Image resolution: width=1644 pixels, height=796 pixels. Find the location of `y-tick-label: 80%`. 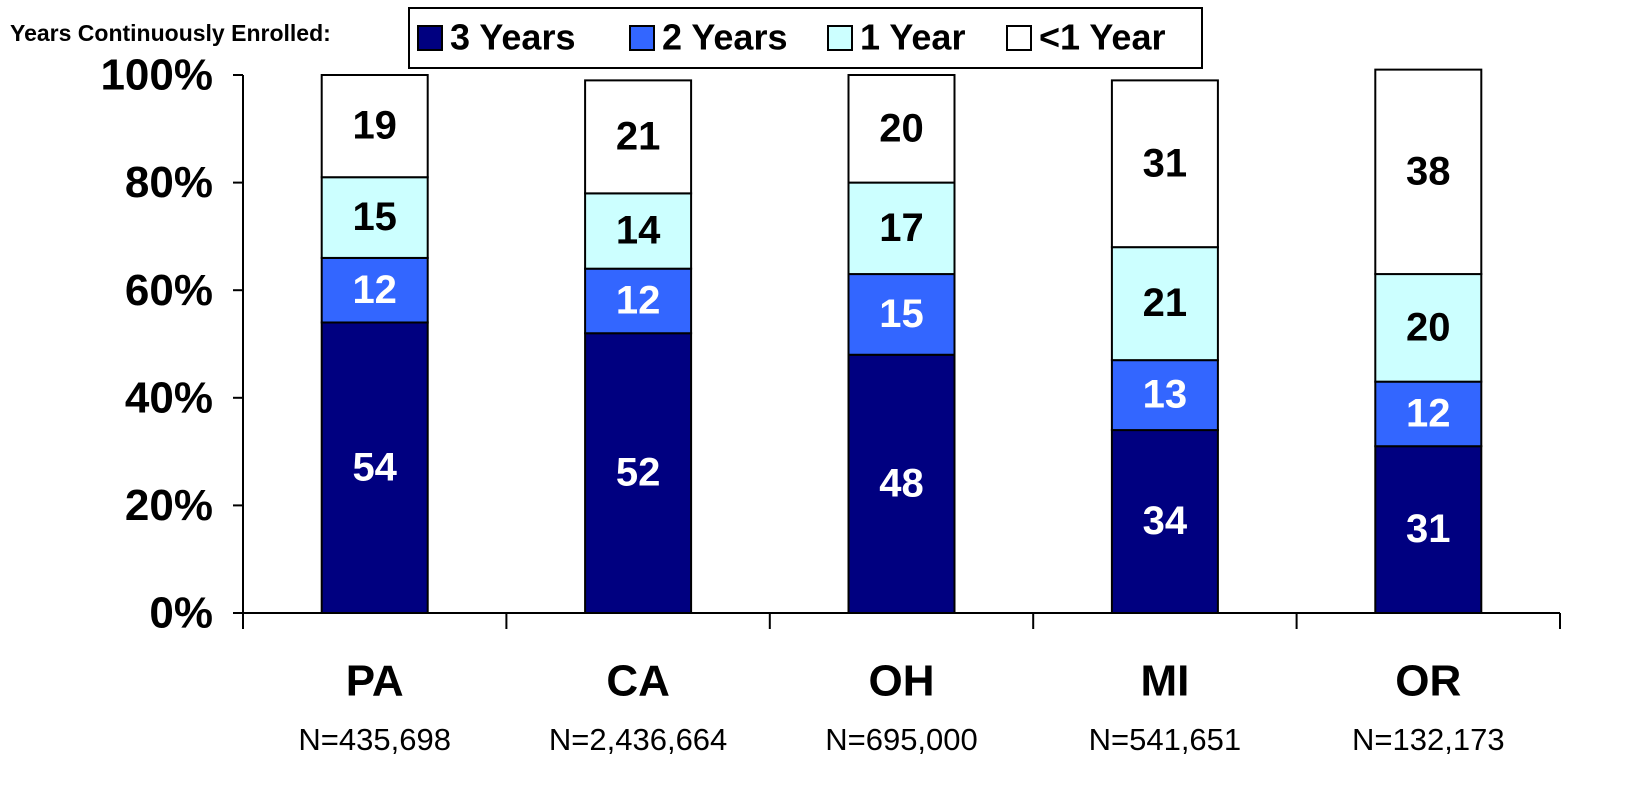

y-tick-label: 80% is located at coordinates (169, 182).